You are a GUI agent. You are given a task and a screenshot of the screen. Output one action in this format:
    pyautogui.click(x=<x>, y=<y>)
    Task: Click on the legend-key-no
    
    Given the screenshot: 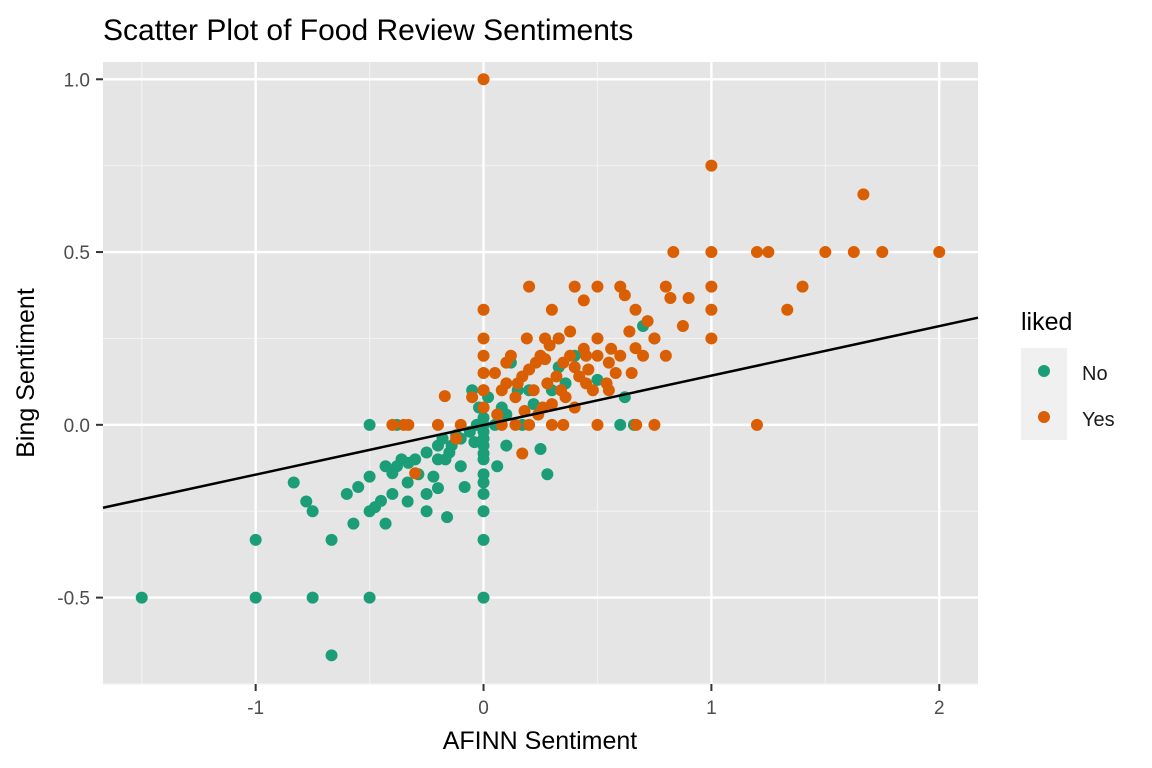 What is the action you would take?
    pyautogui.click(x=1044, y=371)
    